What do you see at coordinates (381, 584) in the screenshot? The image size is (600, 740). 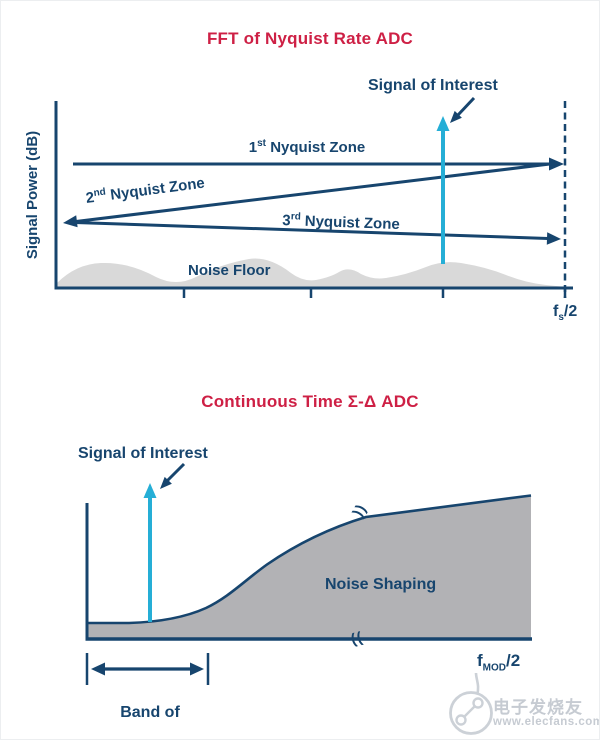 I see `noise-shaping-label: Noise Shaping` at bounding box center [381, 584].